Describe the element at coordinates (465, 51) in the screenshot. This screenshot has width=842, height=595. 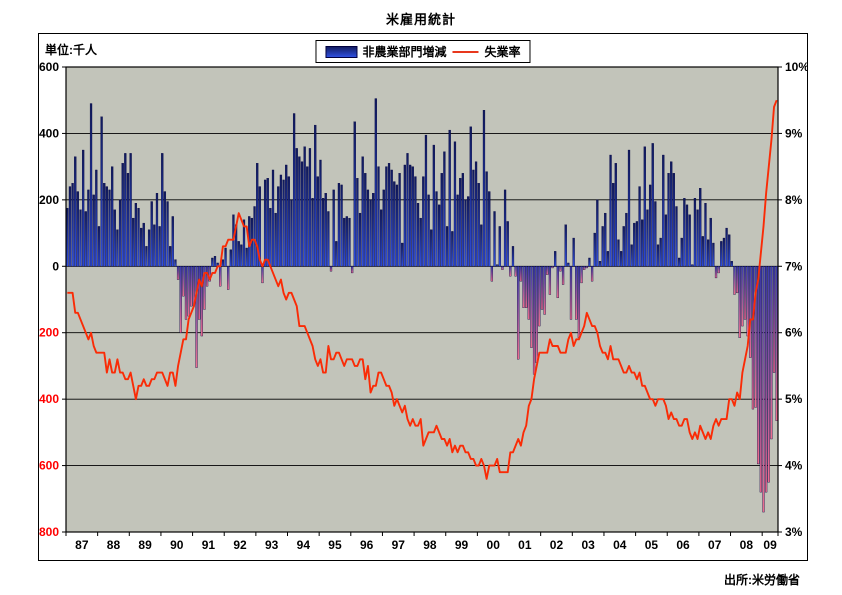
I see `line-series-swatch-icon` at that location.